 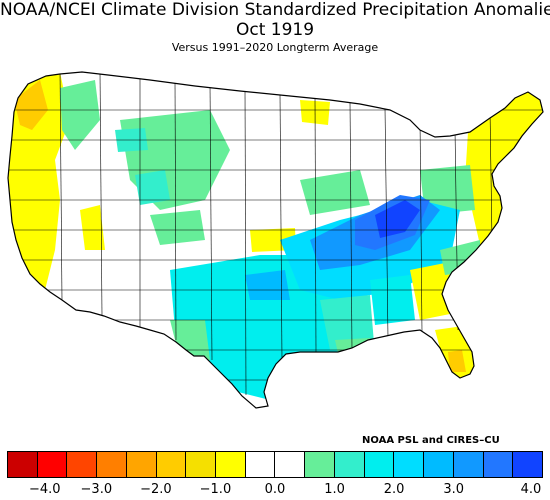 I want to click on region-central-florida, so click(x=457, y=361).